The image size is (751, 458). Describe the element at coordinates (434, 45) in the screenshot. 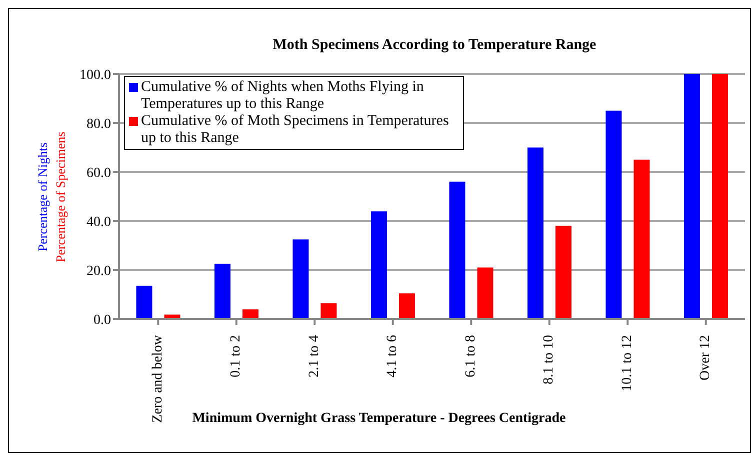

I see `chart-title: Moth Specimens According to Temperature Range` at that location.